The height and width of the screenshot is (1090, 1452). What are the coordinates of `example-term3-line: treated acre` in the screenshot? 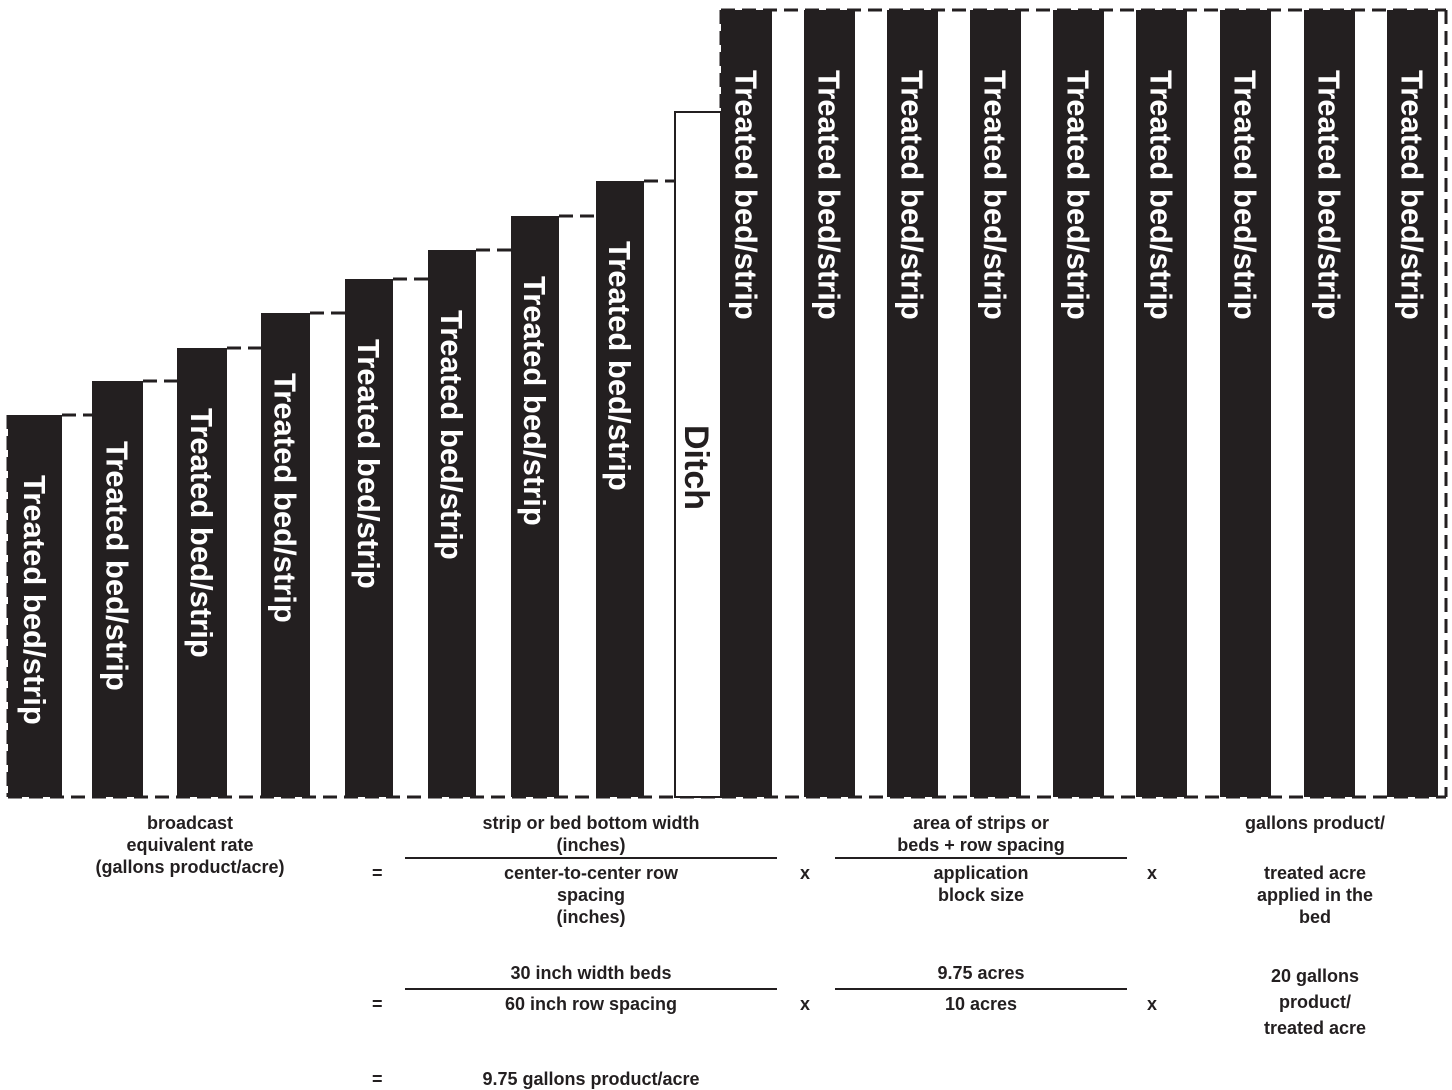 It's located at (1315, 1028).